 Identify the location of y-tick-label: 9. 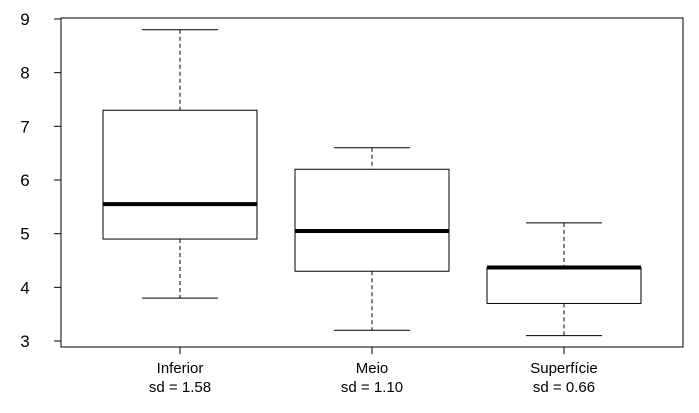
(24, 19).